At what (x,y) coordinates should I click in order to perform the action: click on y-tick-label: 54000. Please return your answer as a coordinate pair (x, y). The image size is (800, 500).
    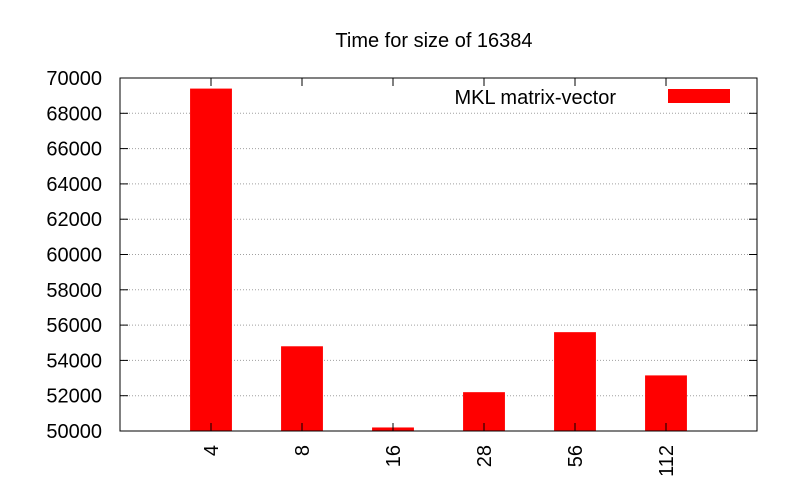
    Looking at the image, I should click on (74, 361).